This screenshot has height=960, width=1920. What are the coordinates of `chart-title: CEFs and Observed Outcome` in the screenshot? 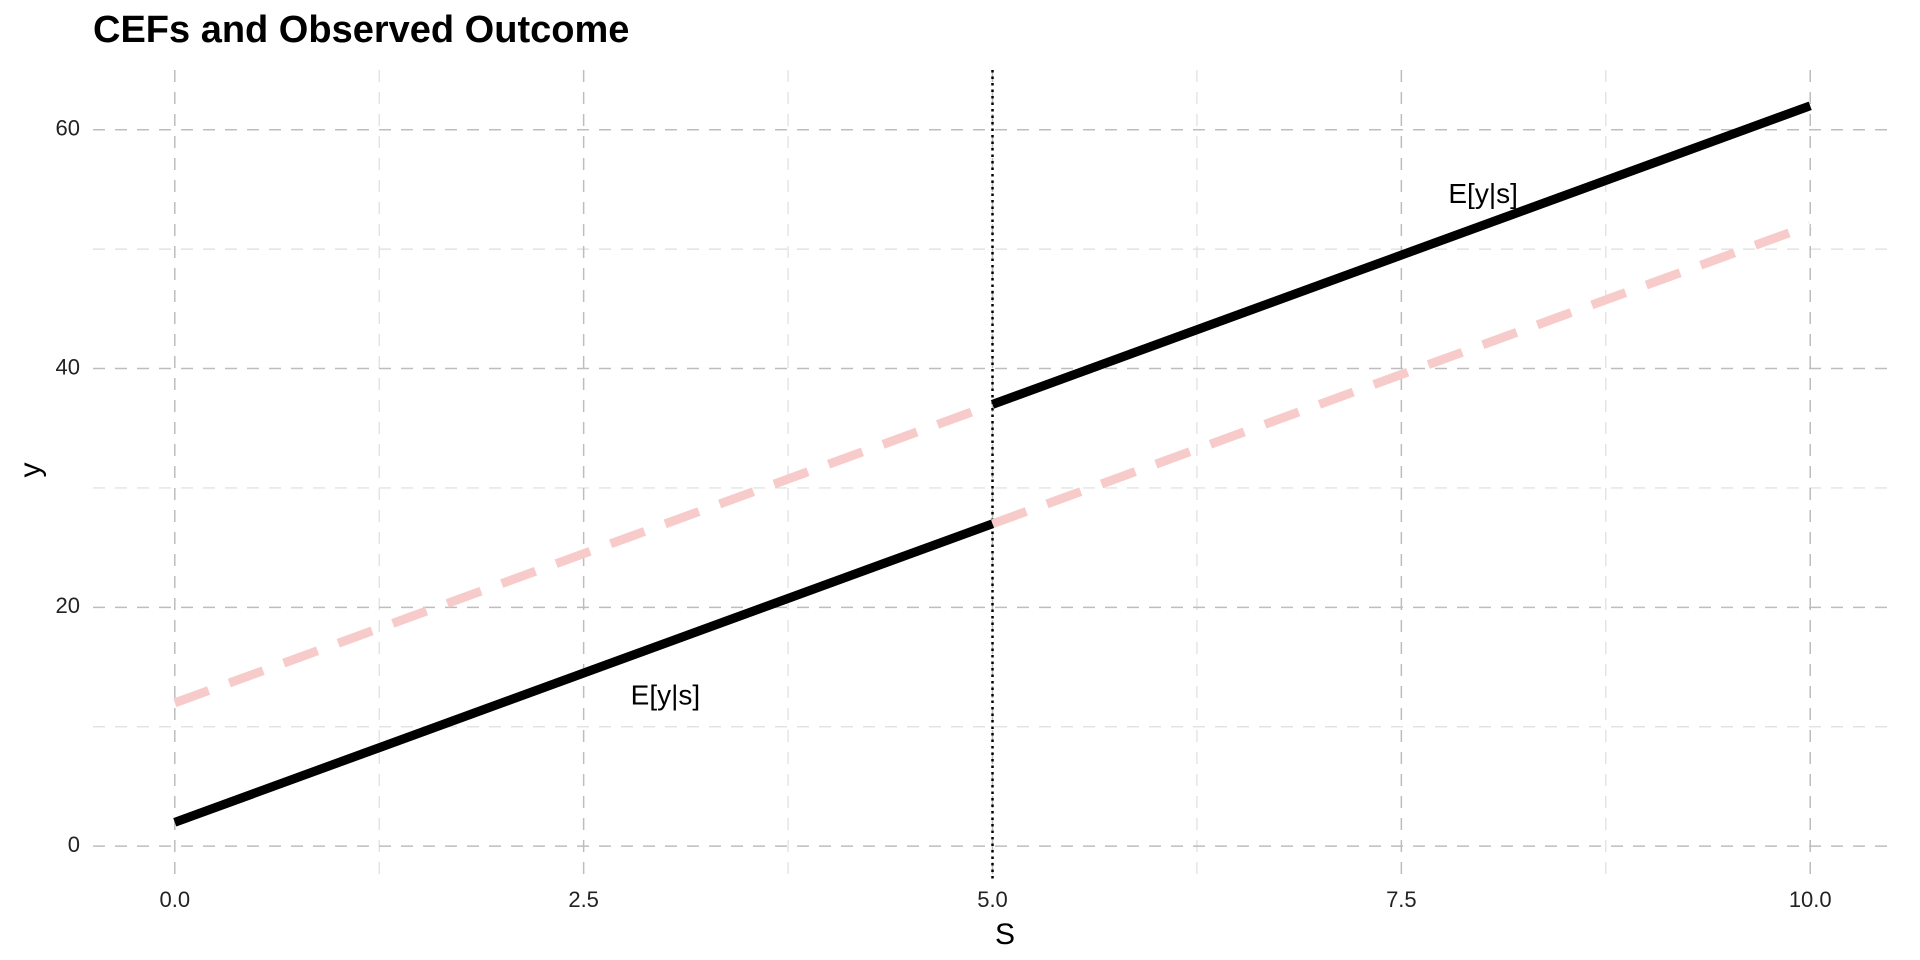 It's located at (361, 30).